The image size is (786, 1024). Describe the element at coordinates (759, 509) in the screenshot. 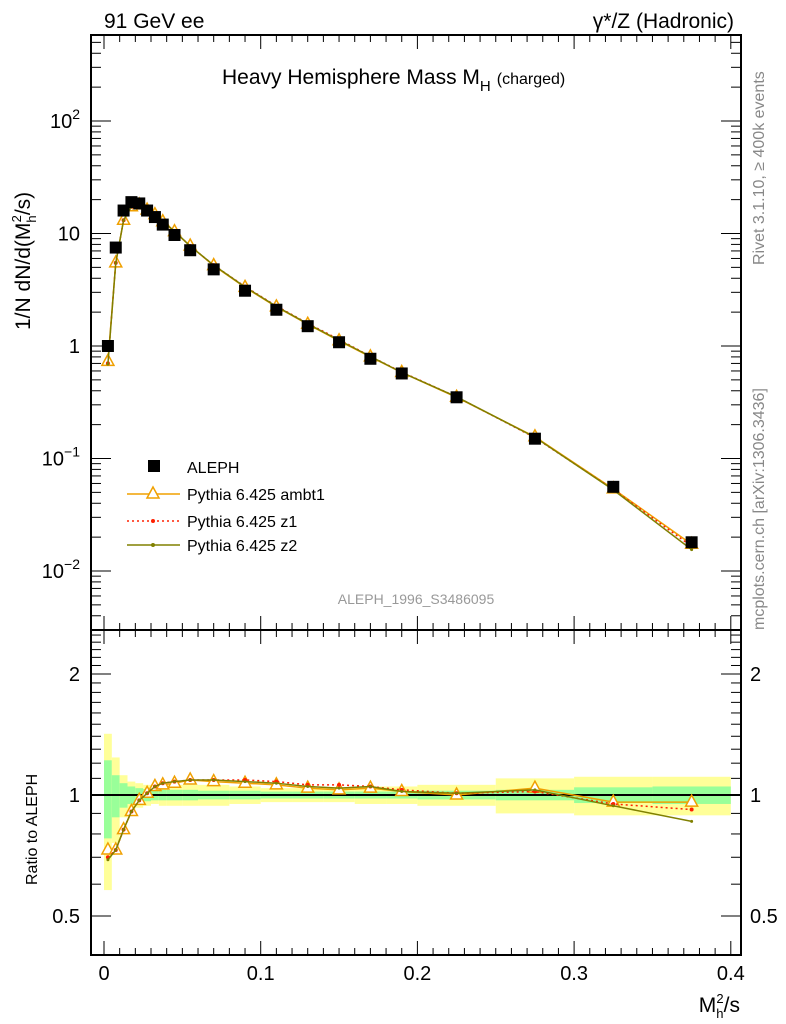

I see `mcplots-label: mcplots.cern.ch [arXiv:1306.3436]` at that location.